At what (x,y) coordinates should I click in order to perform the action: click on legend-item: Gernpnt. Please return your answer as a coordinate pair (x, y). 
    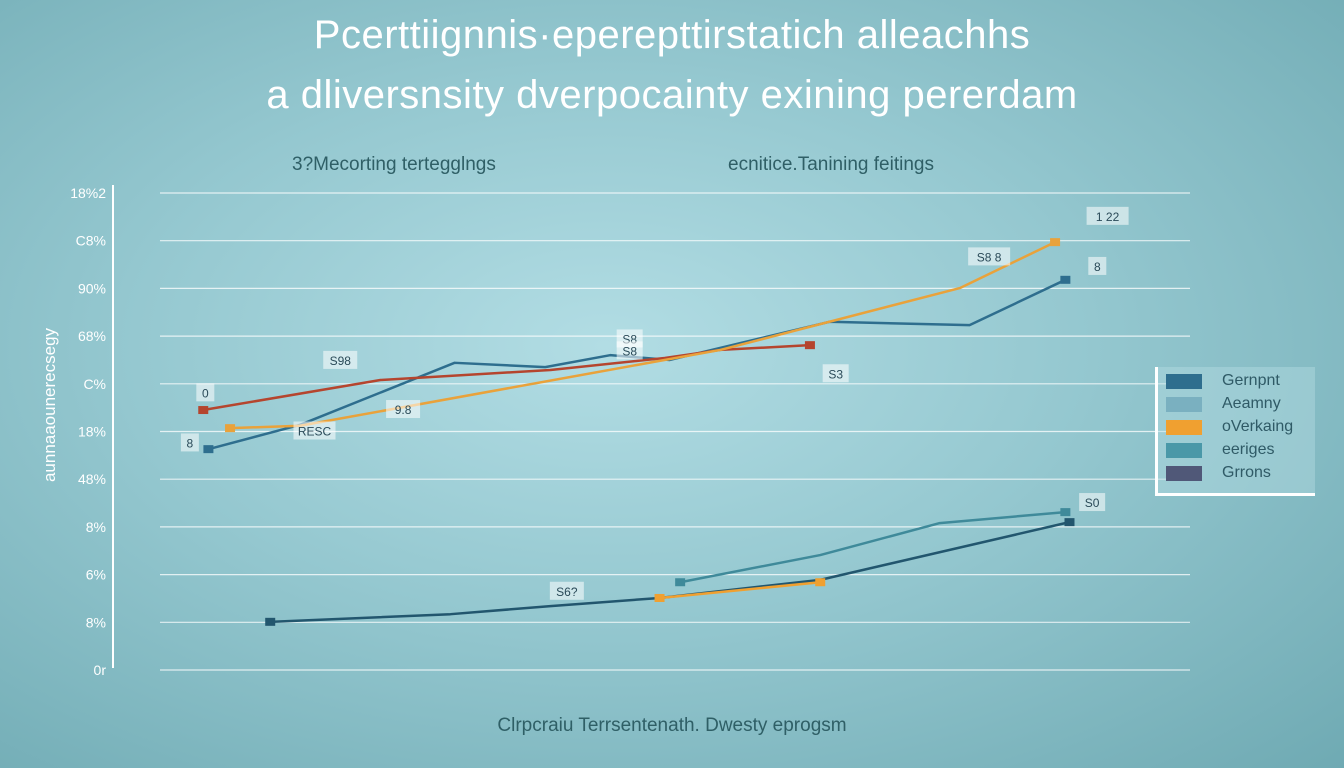
    Looking at the image, I should click on (1223, 381).